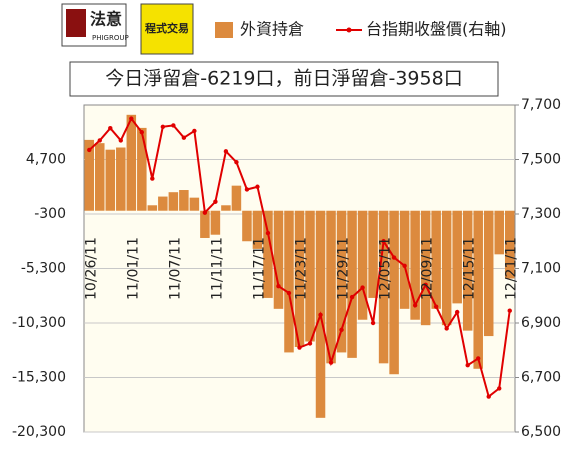  I want to click on x-tick-label: 12/15/11, so click(470, 268).